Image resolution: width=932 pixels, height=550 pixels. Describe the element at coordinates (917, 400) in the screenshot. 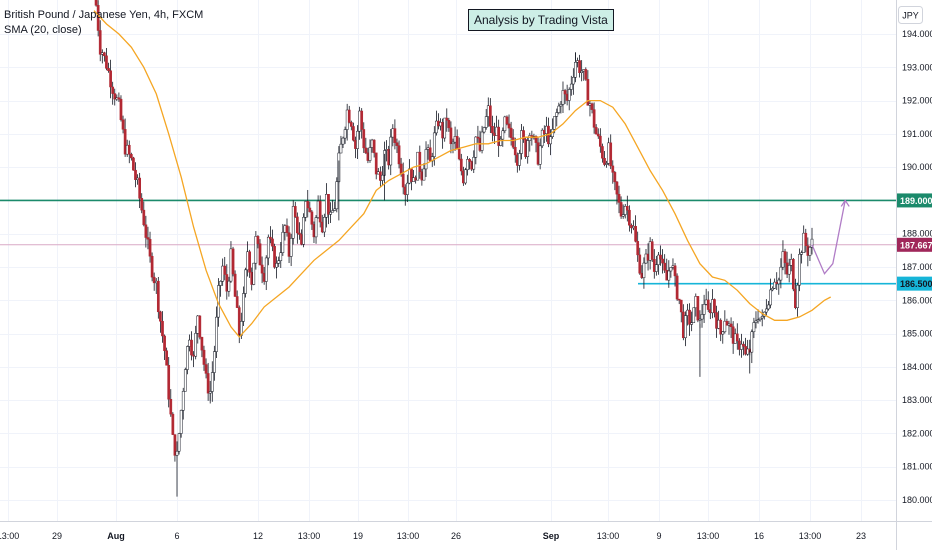

I see `y-tick-label: 183.000` at that location.